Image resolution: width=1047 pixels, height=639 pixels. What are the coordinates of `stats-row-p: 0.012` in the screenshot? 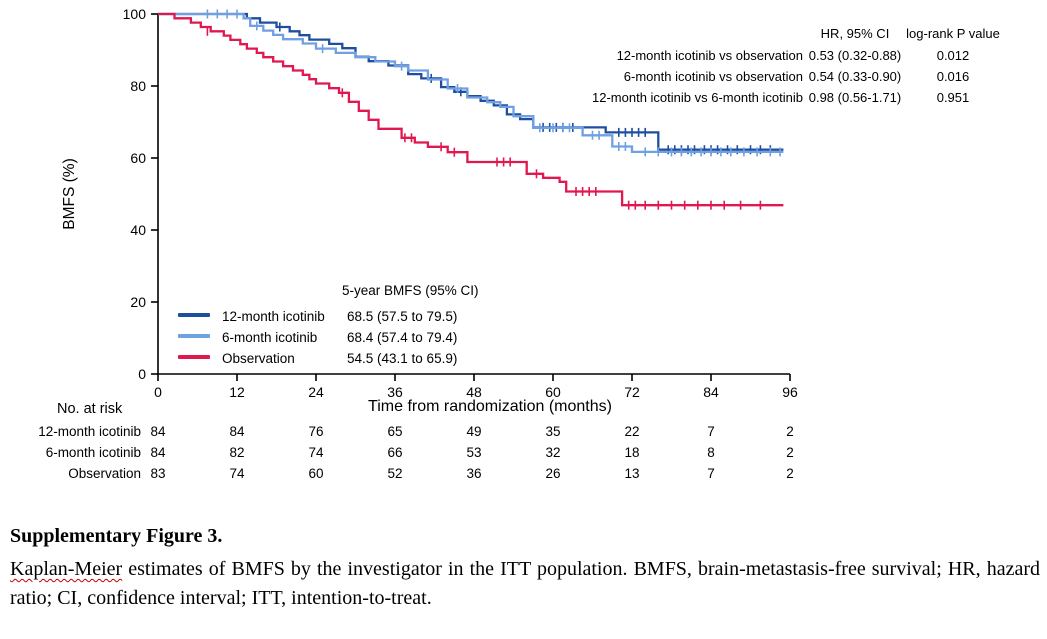 It's located at (953, 55).